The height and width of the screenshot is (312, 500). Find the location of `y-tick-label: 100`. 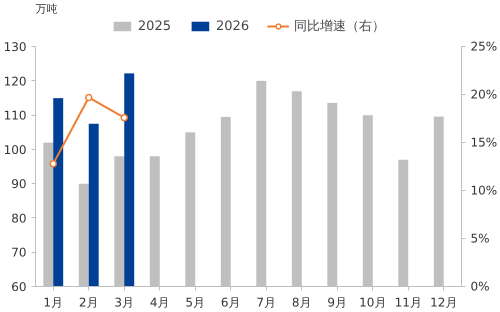

y-tick-label: 100 is located at coordinates (15, 149).